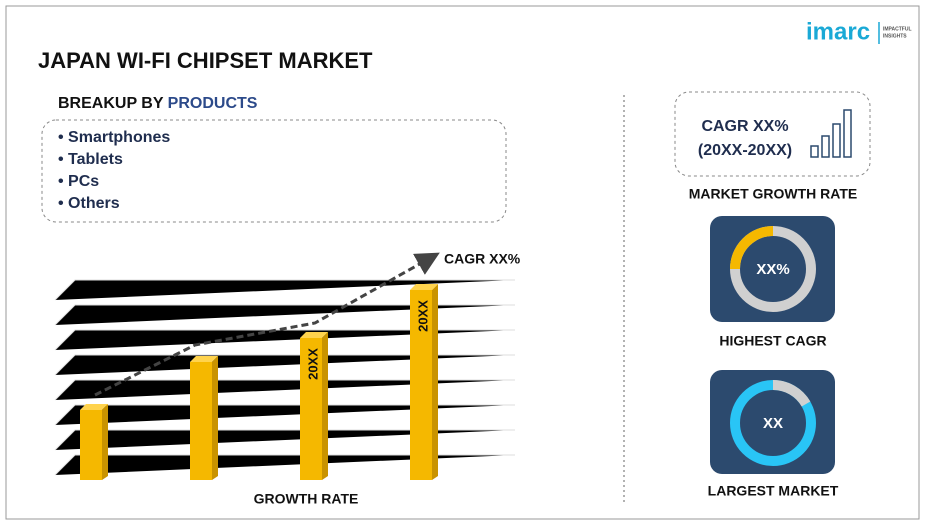 This screenshot has height=526, width=926. Describe the element at coordinates (773, 423) in the screenshot. I see `market-value: XX` at that location.